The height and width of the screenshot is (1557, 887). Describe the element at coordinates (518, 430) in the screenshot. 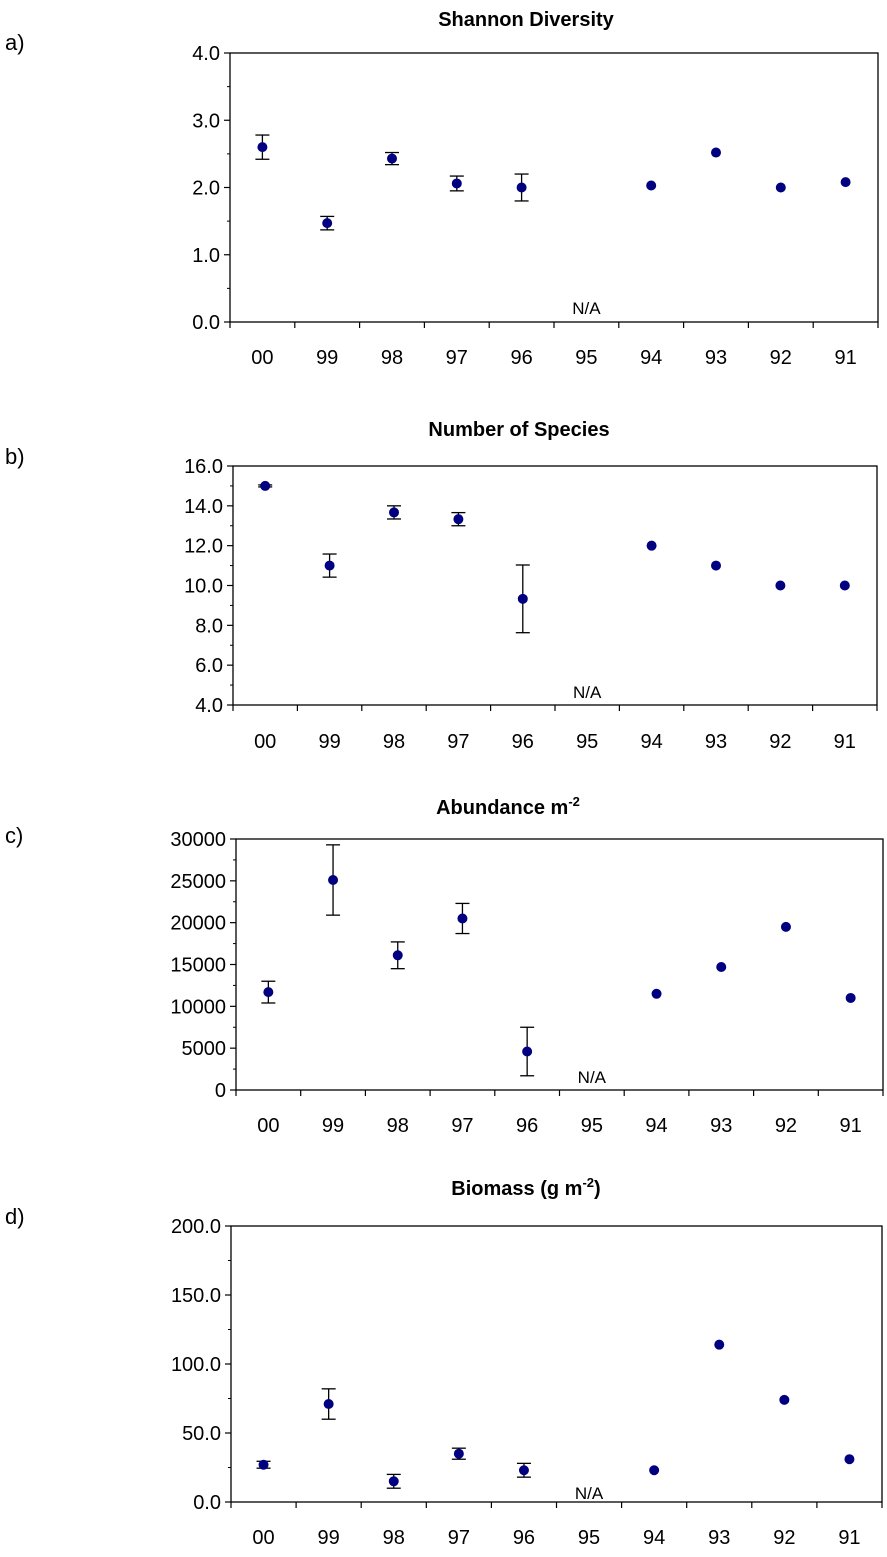

I see `chart-title: Number of Species` at that location.